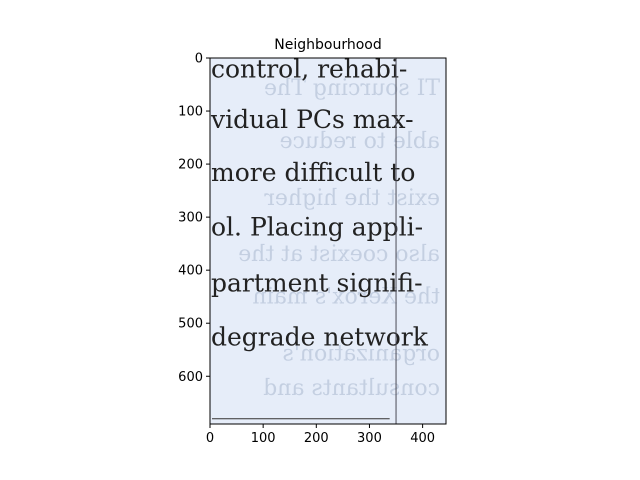 The width and height of the screenshot is (640, 480). Describe the element at coordinates (422, 438) in the screenshot. I see `x-tick-label: 400` at that location.